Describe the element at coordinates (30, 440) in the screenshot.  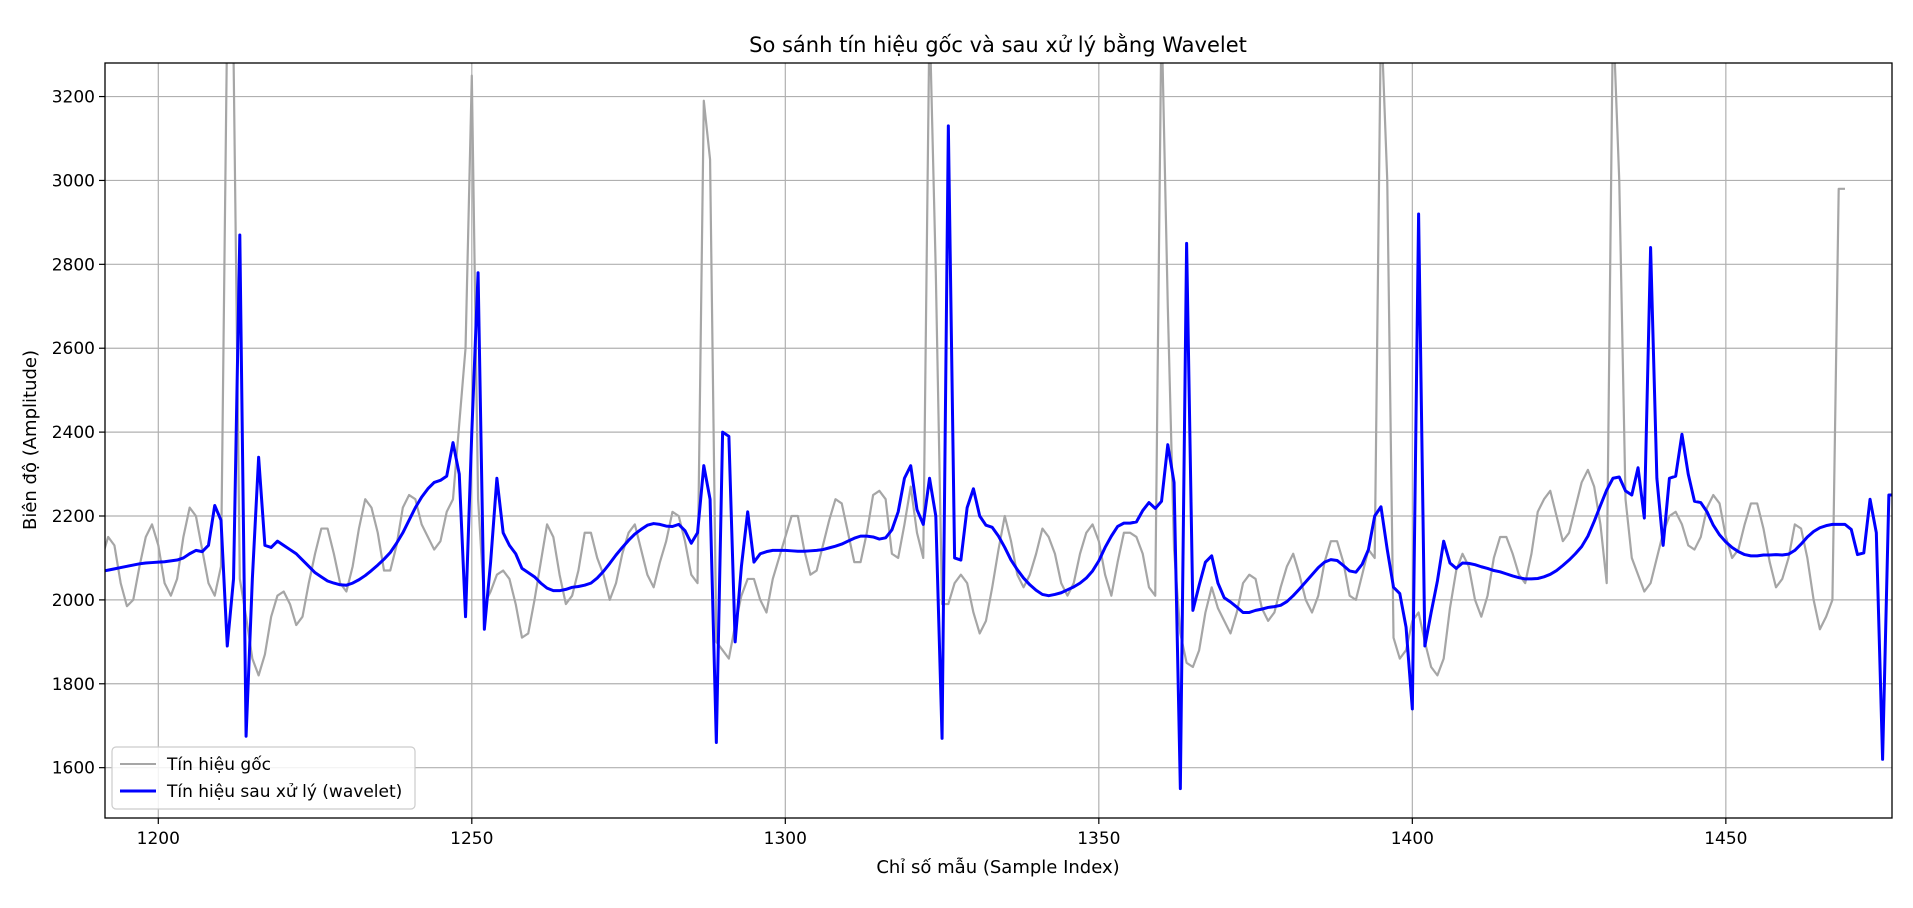
I see `y-axis-label: Biên độ (Amplitude)` at that location.